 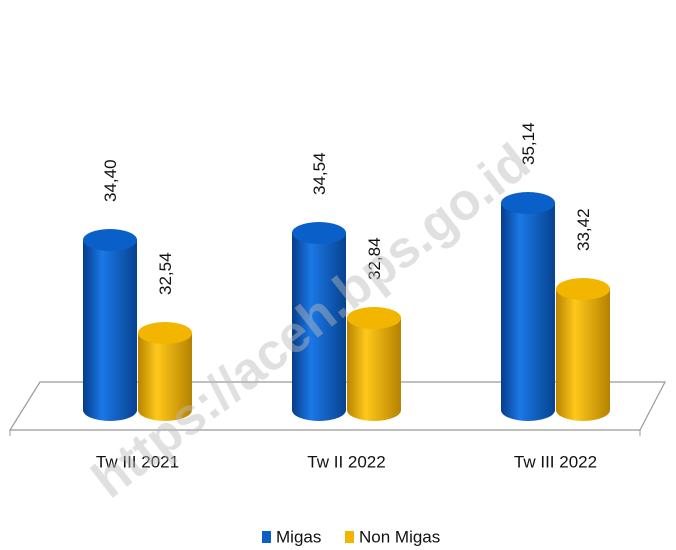 I want to click on data-label: 32,84, so click(x=374, y=258).